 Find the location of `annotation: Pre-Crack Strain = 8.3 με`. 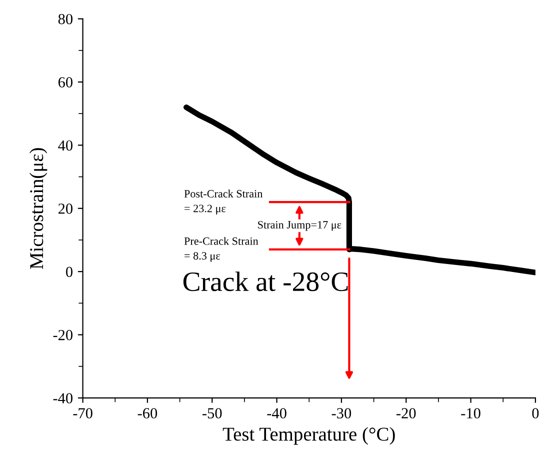

annotation: Pre-Crack Strain = 8.3 με is located at coordinates (221, 249).